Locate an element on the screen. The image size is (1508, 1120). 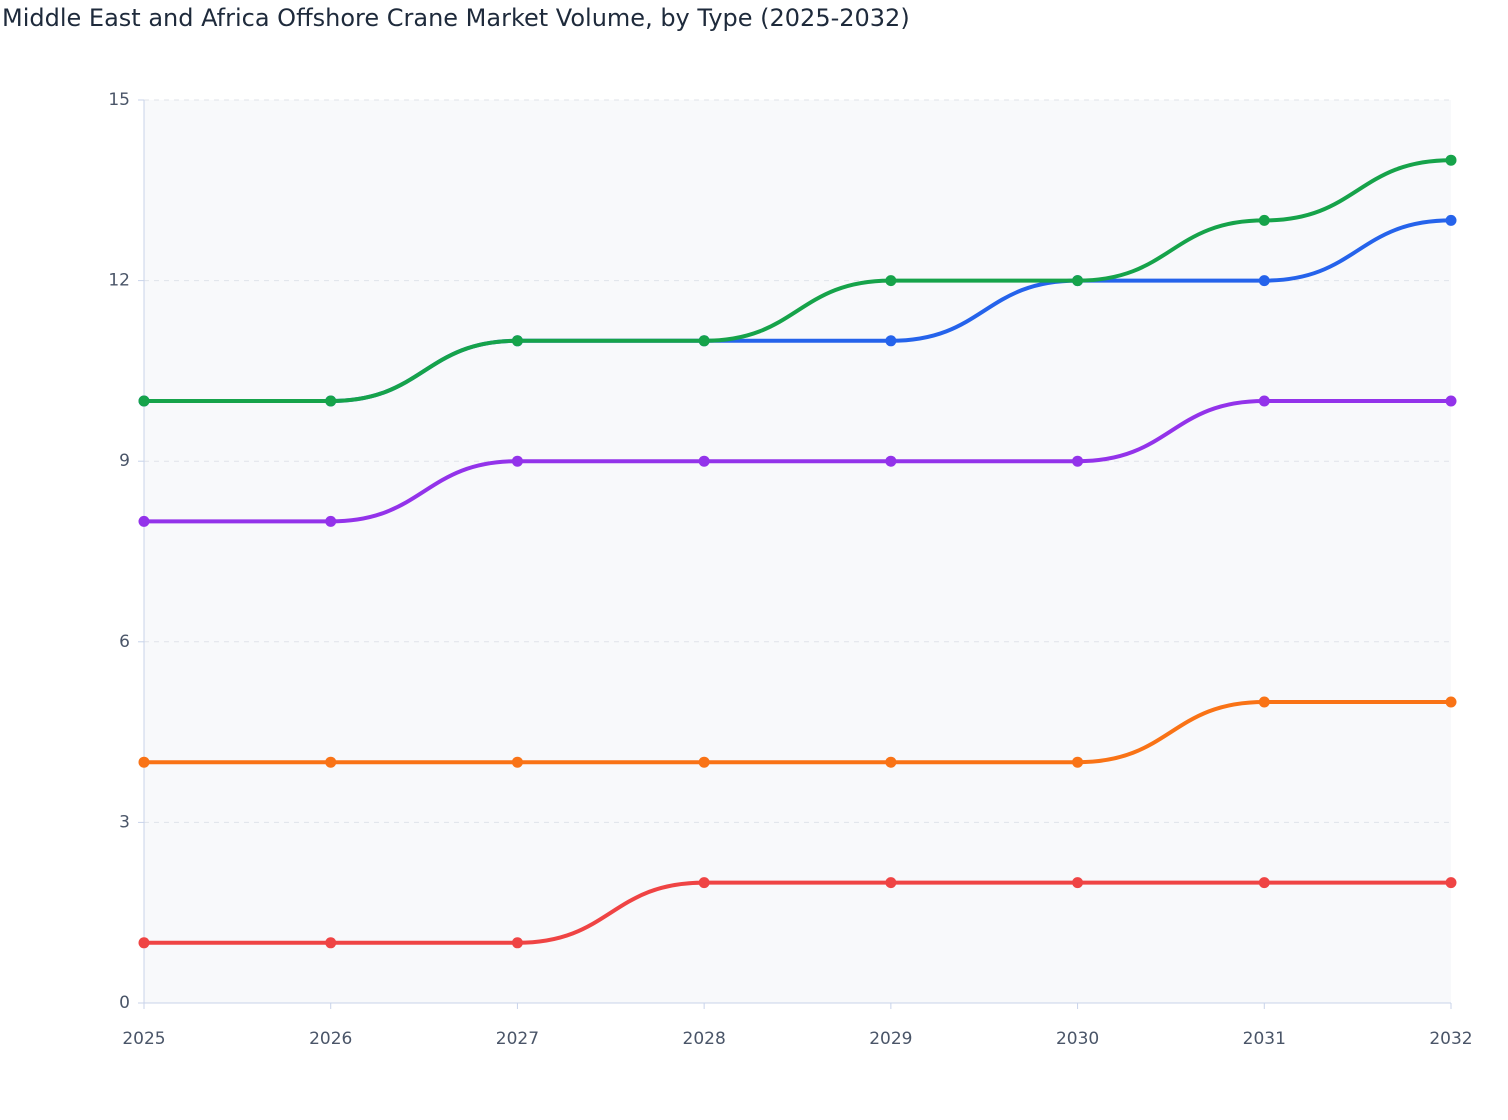
x-tick-label: 2031 is located at coordinates (1264, 1039).